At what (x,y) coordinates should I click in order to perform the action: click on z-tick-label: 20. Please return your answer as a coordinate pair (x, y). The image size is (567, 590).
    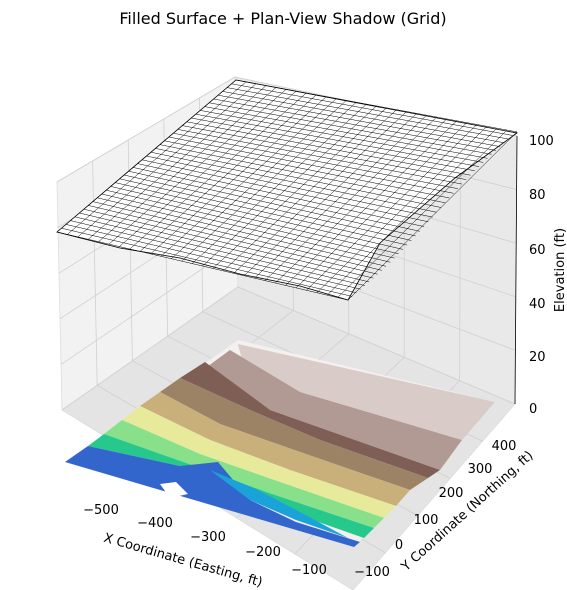
    Looking at the image, I should click on (537, 357).